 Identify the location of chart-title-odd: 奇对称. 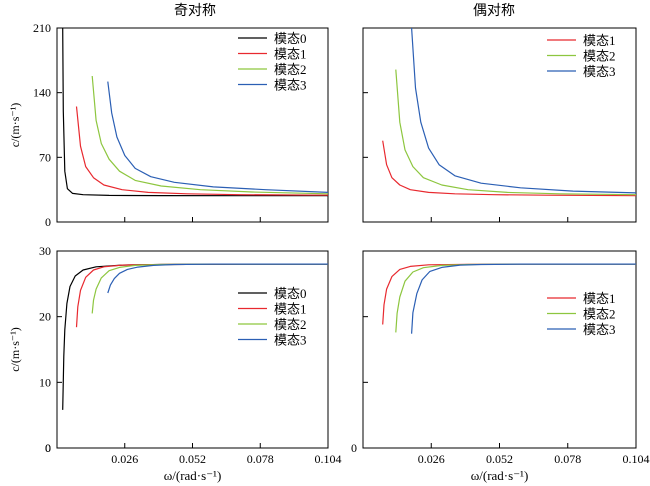
(195, 11).